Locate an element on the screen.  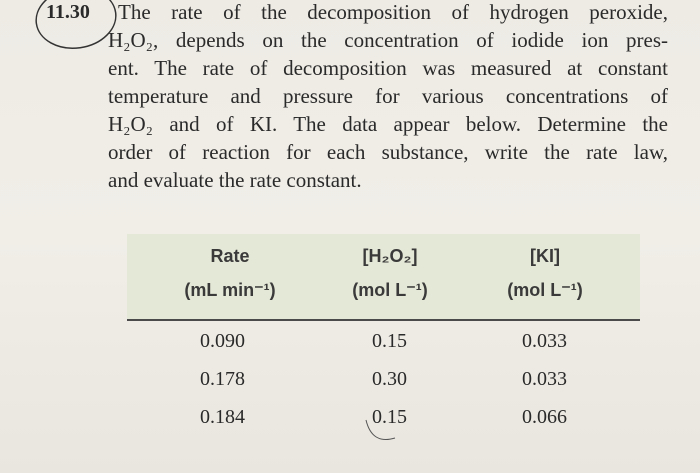
table-cell: 0.30 is located at coordinates (389, 379).